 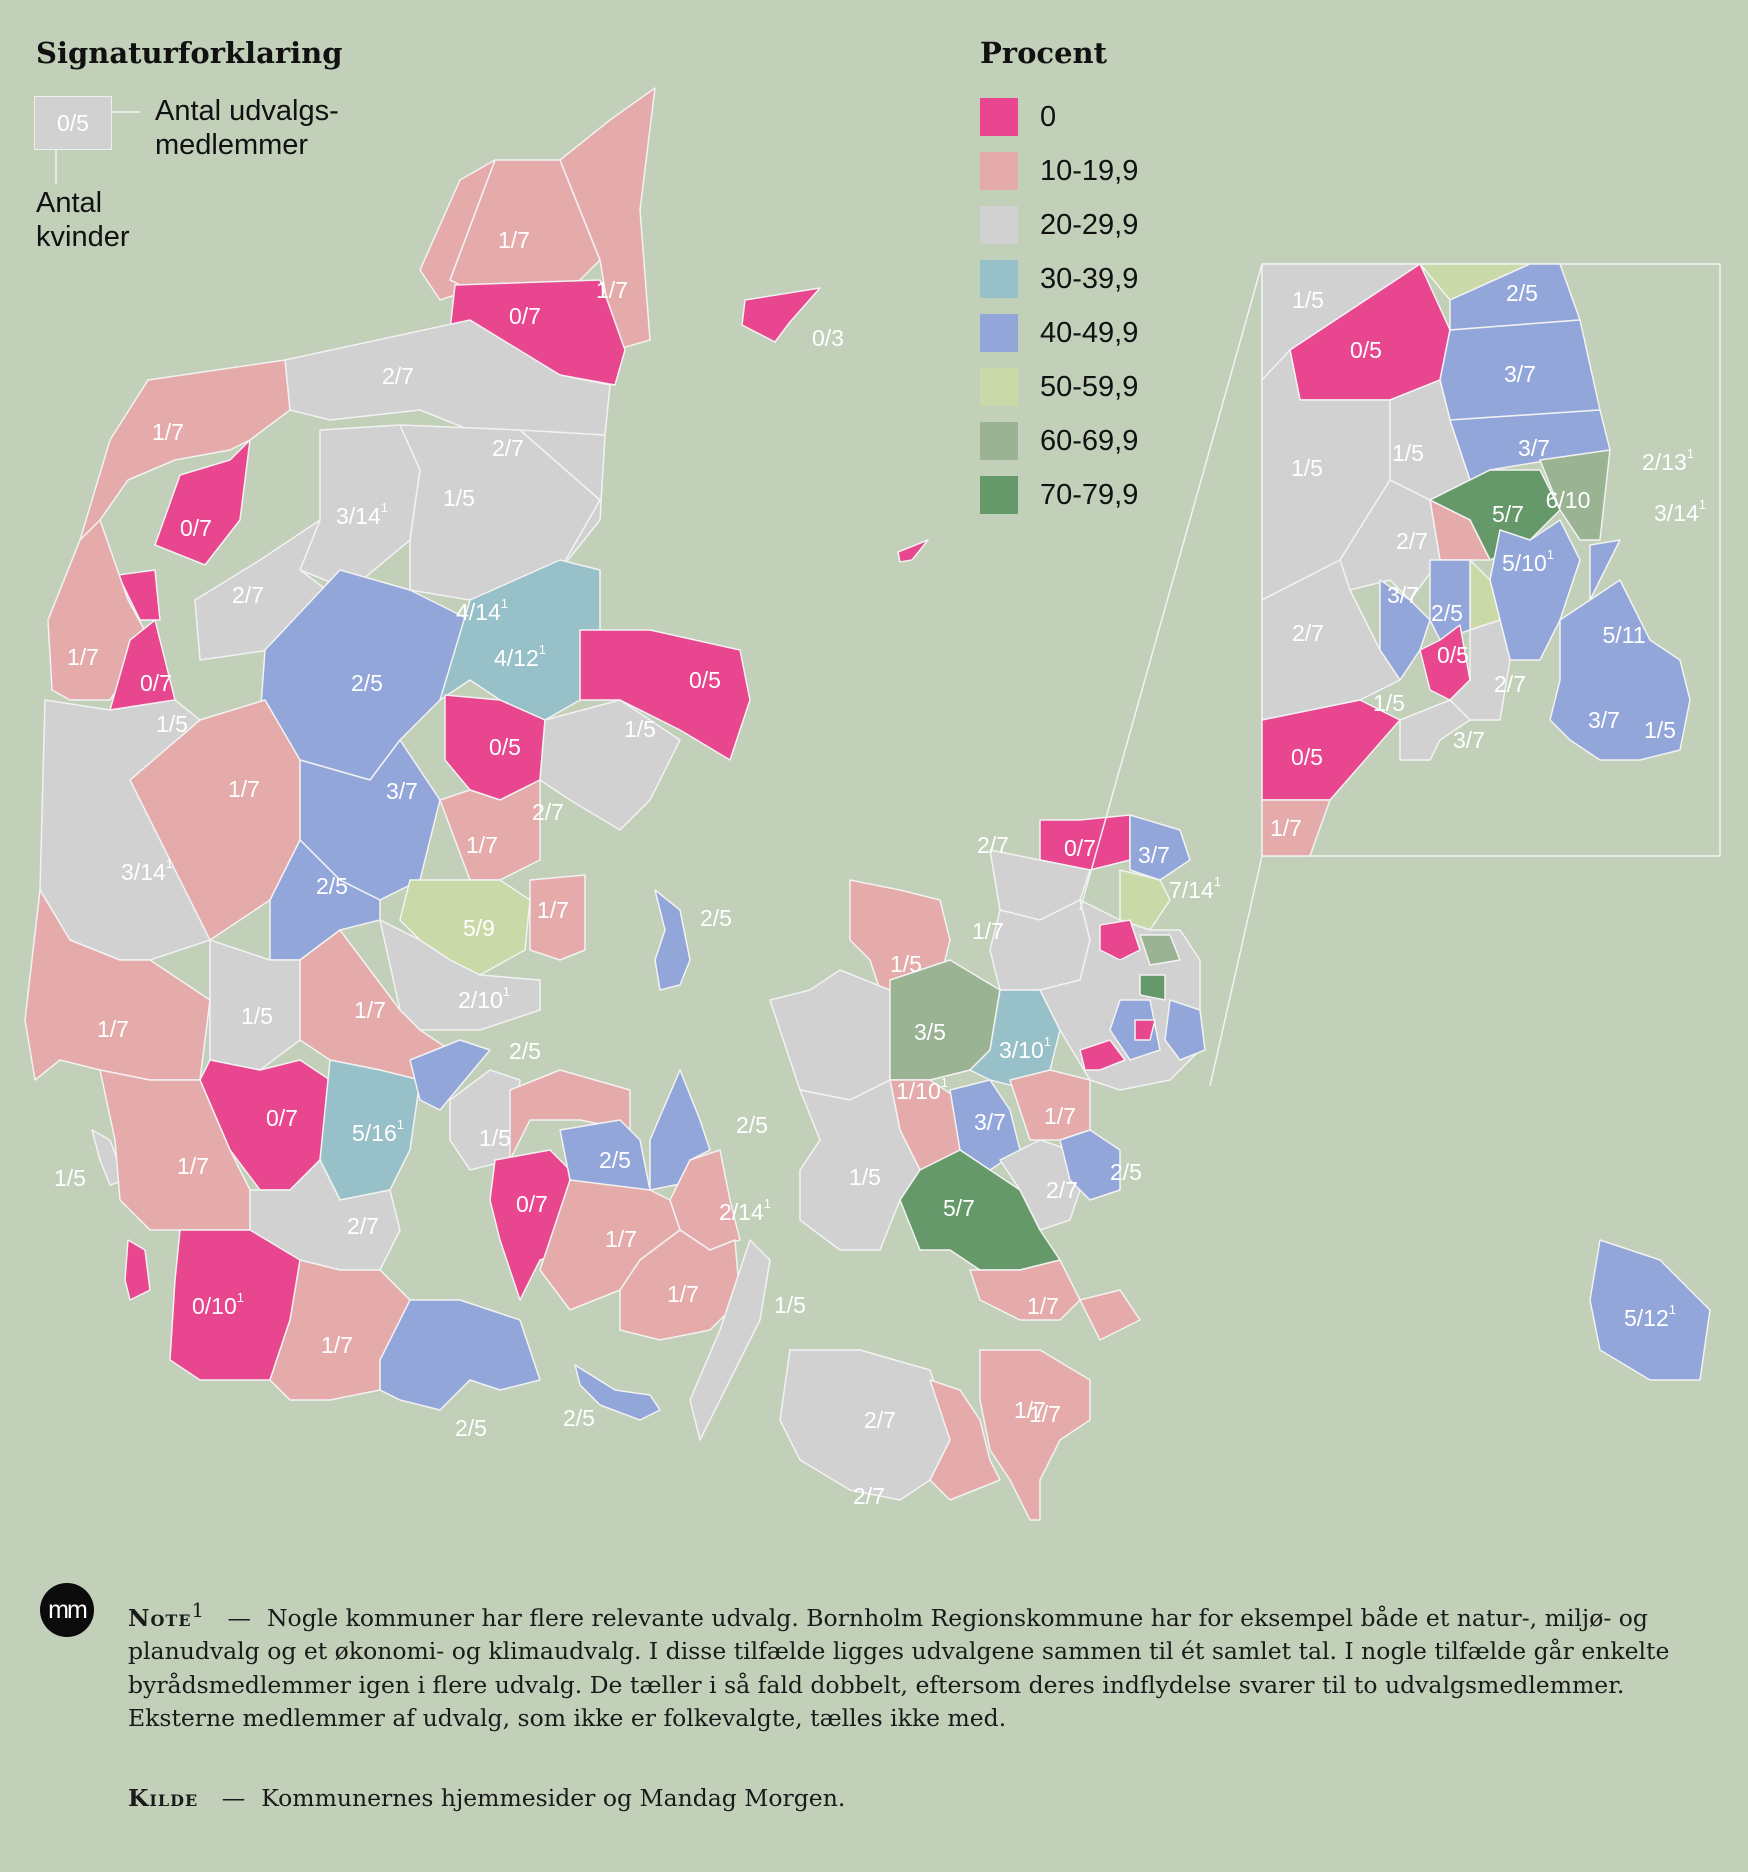 I want to click on municipality-odder, so click(x=557, y=917).